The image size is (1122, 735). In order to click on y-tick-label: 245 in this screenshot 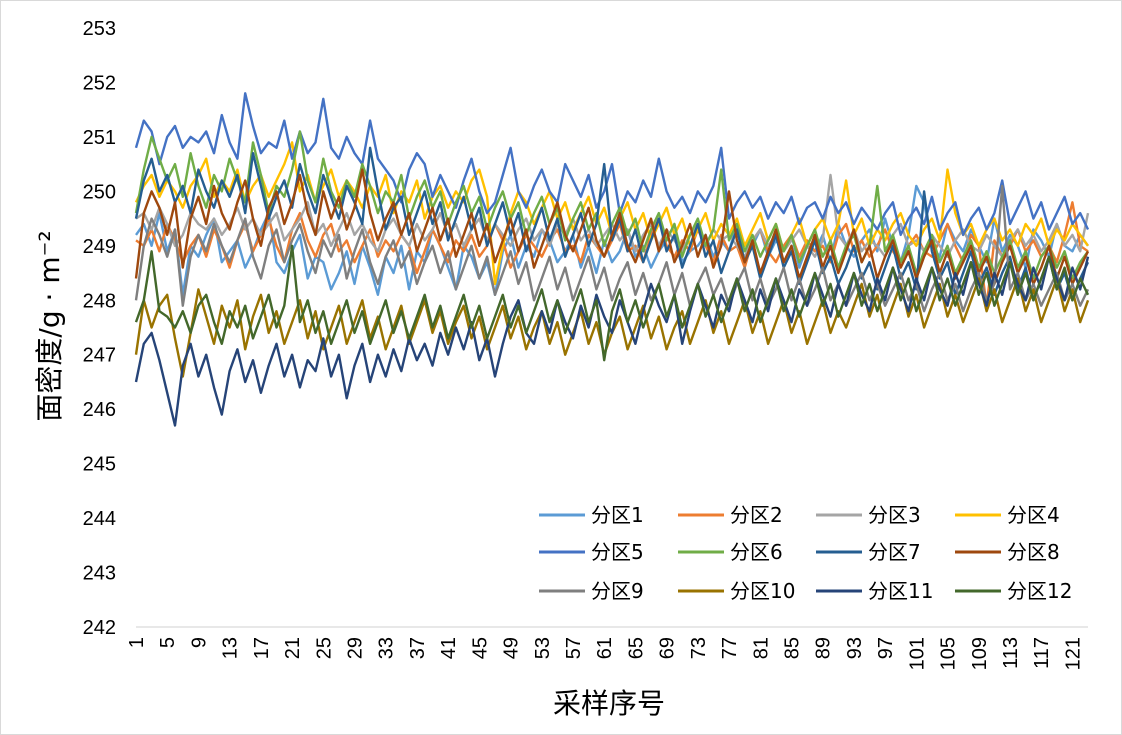, I will do `click(99, 465)`.